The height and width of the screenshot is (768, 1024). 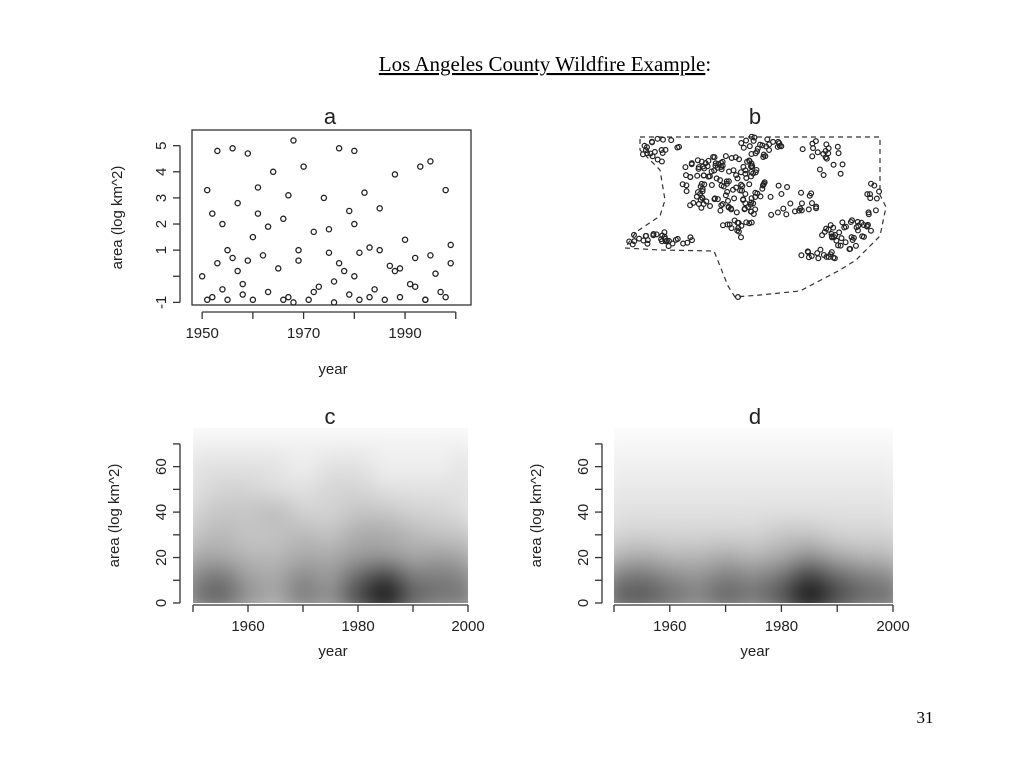 What do you see at coordinates (117, 218) in the screenshot?
I see `y-axis-label: area (log km^2)` at bounding box center [117, 218].